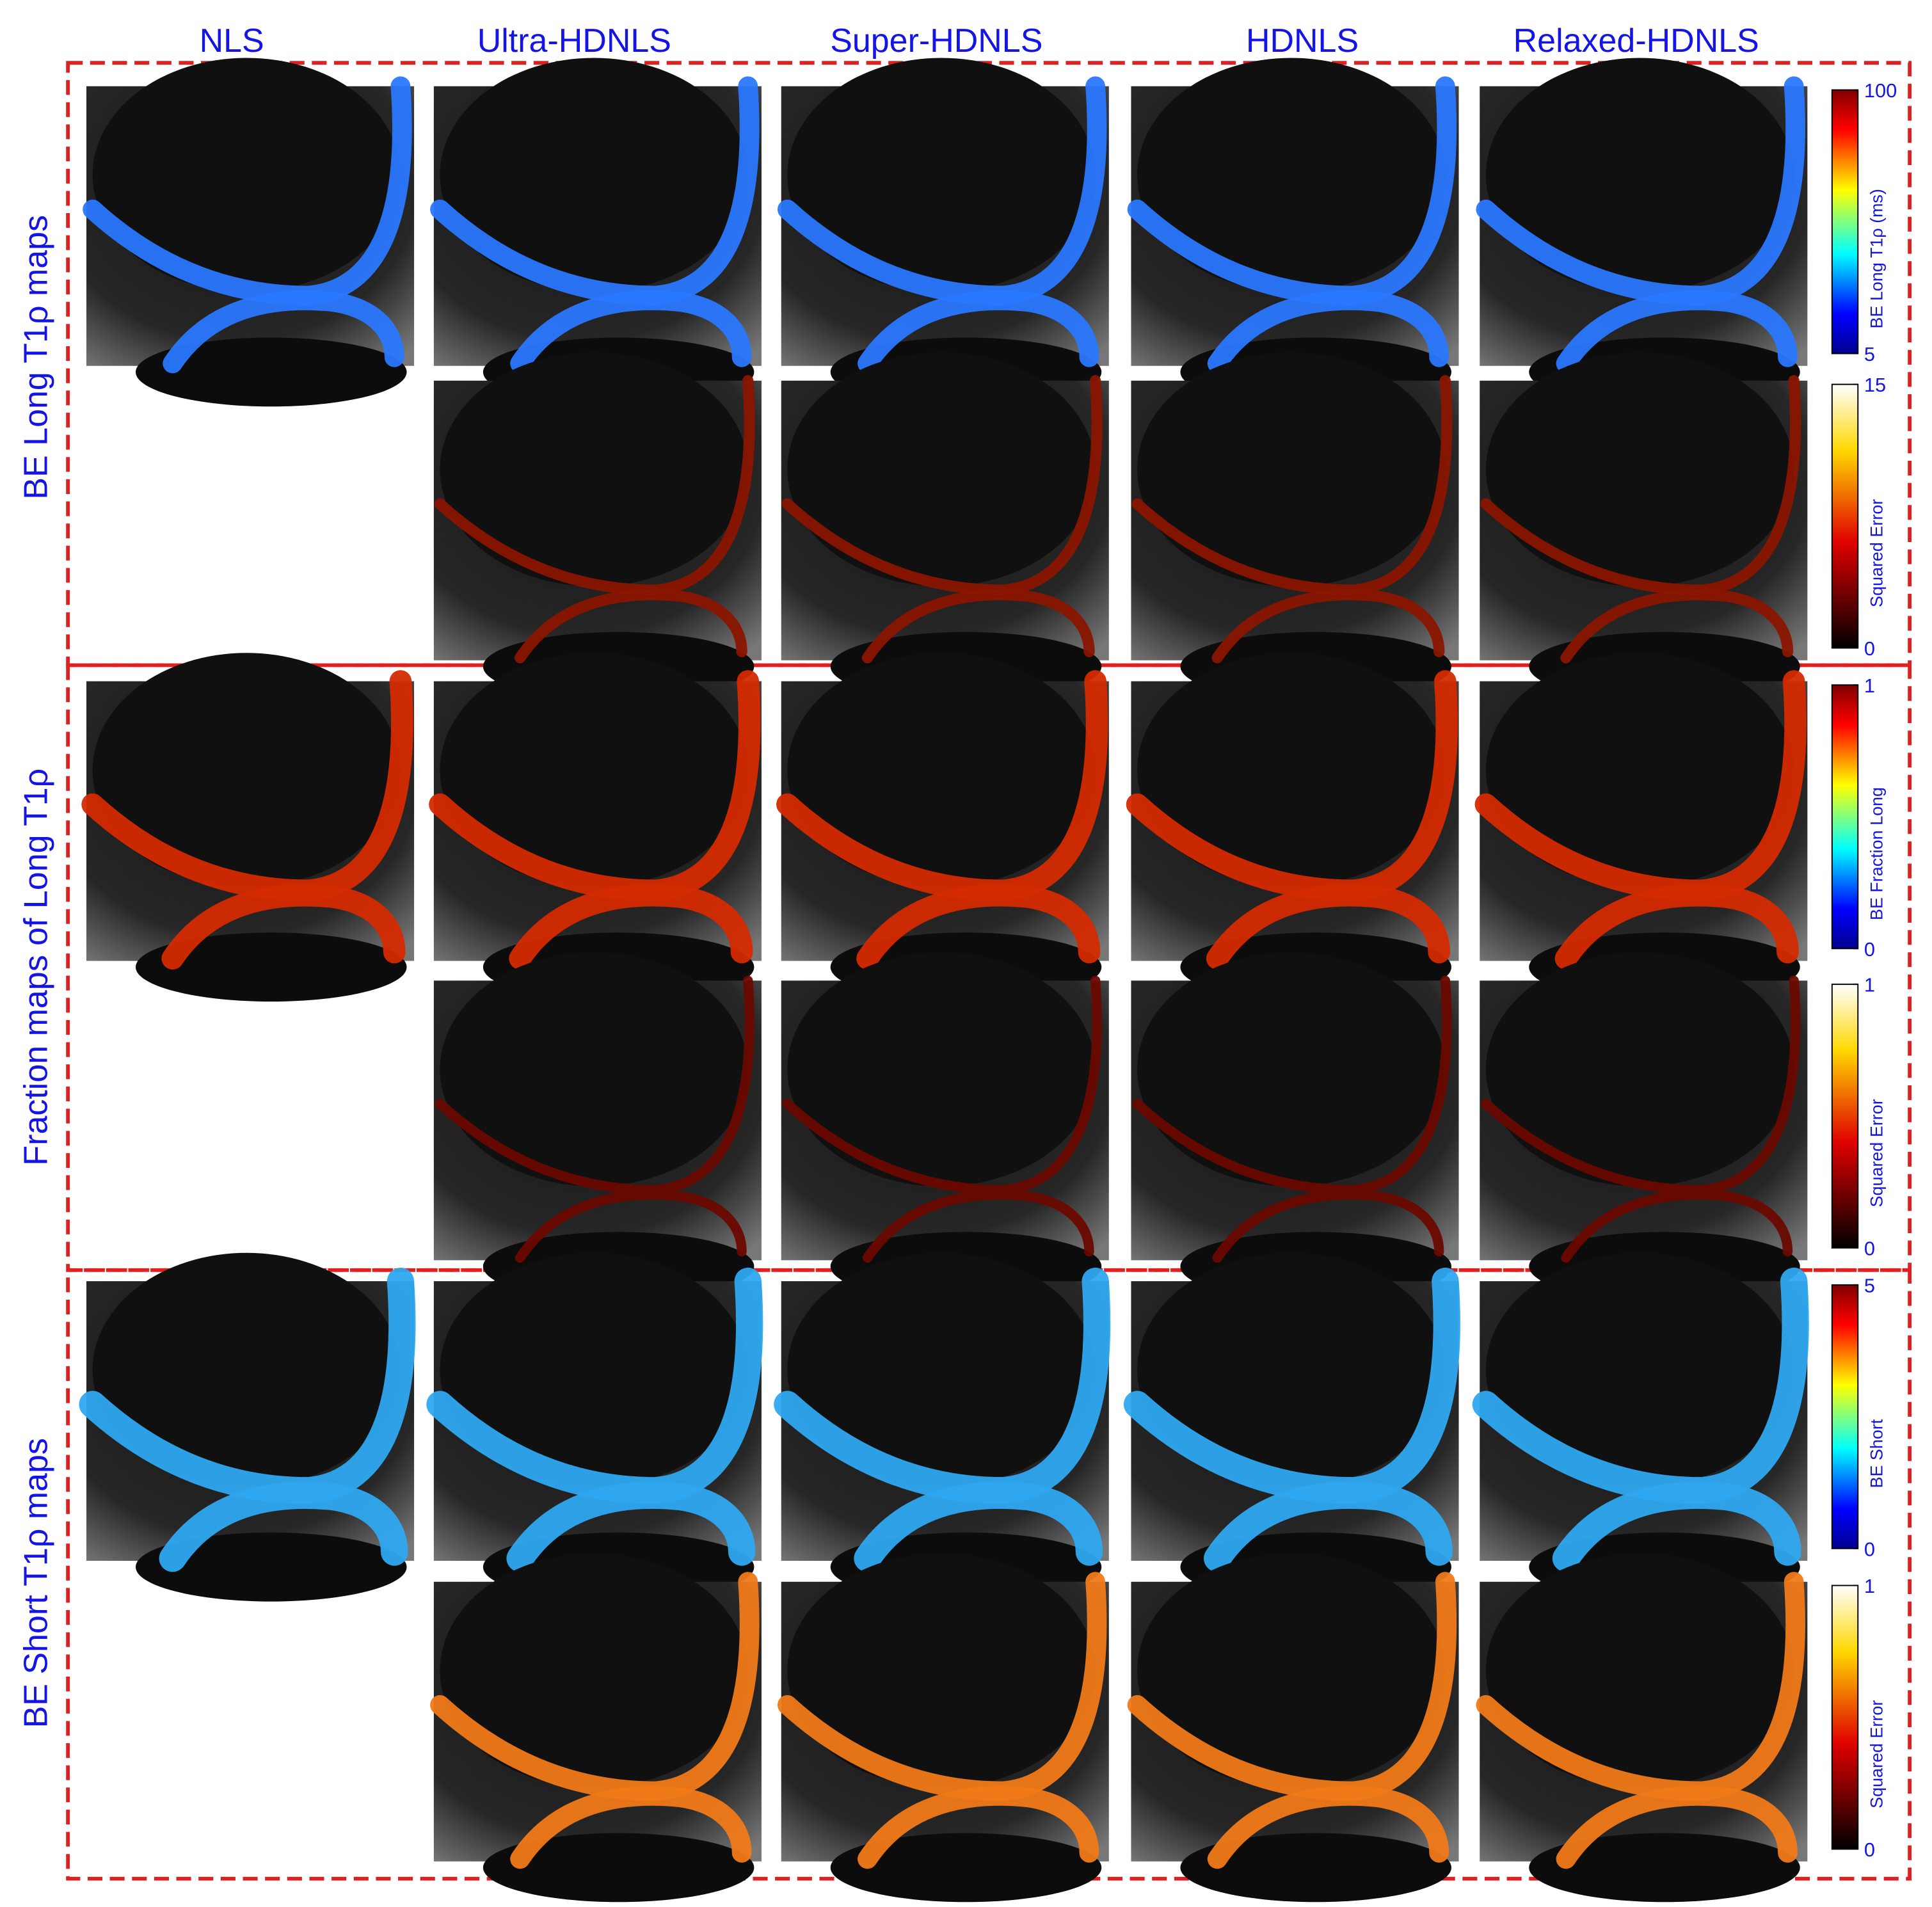 The width and height of the screenshot is (1932, 1907). Describe the element at coordinates (1877, 553) in the screenshot. I see `colorbar-title: Squared Error` at that location.